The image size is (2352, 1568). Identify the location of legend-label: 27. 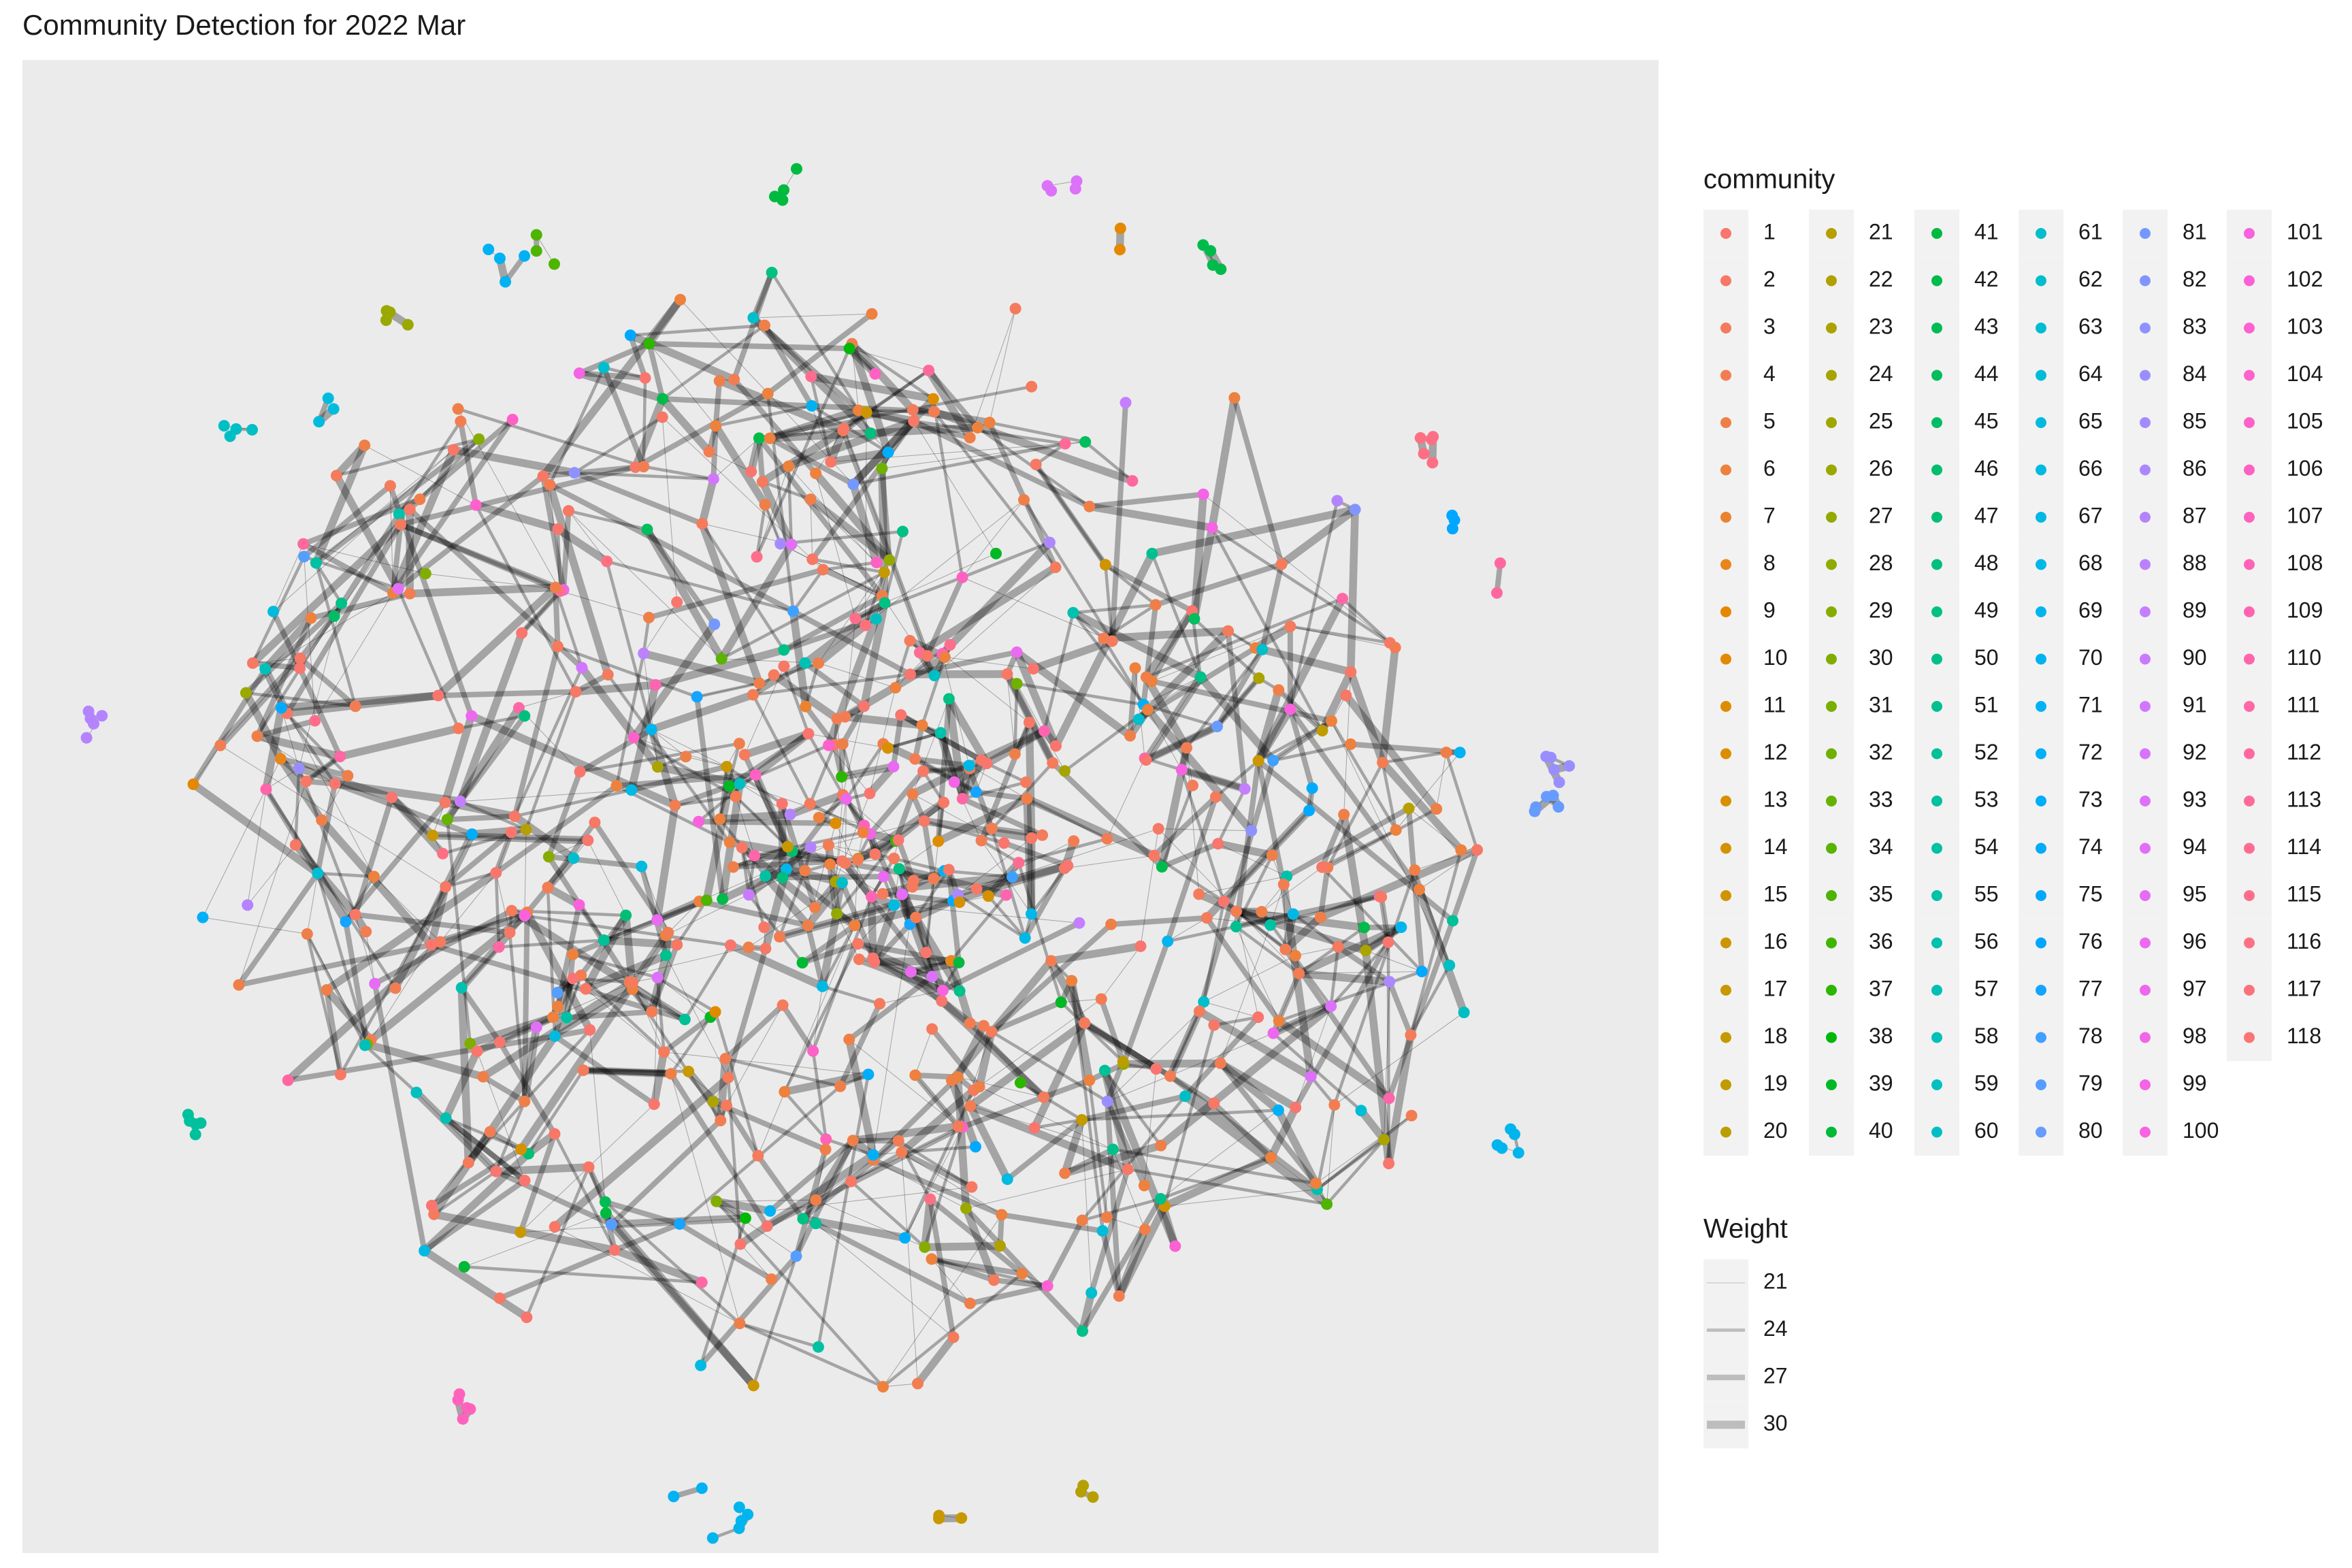
(1776, 1376).